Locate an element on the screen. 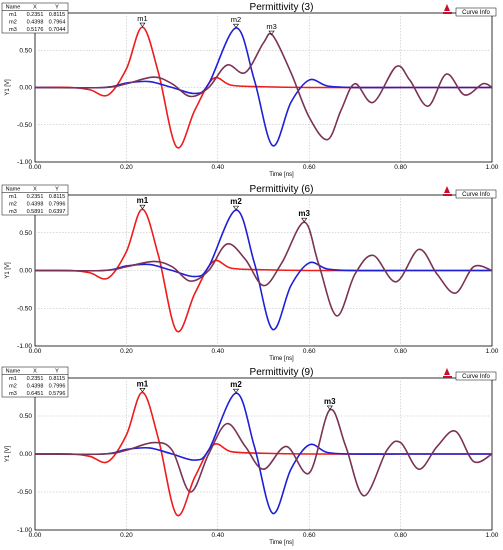  marker-table-cell: 0.5176 is located at coordinates (35, 30).